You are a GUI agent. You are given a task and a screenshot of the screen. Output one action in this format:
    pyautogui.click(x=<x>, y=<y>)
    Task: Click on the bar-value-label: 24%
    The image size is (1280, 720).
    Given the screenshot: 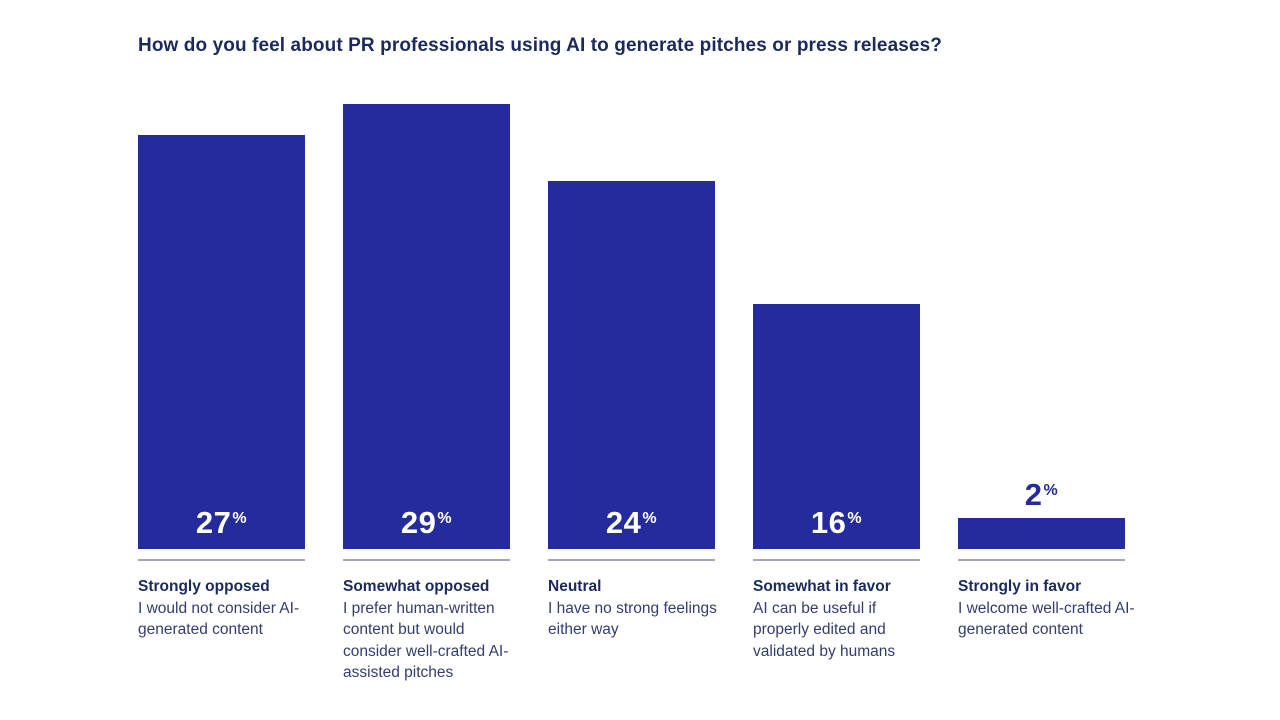 What is the action you would take?
    pyautogui.click(x=631, y=522)
    